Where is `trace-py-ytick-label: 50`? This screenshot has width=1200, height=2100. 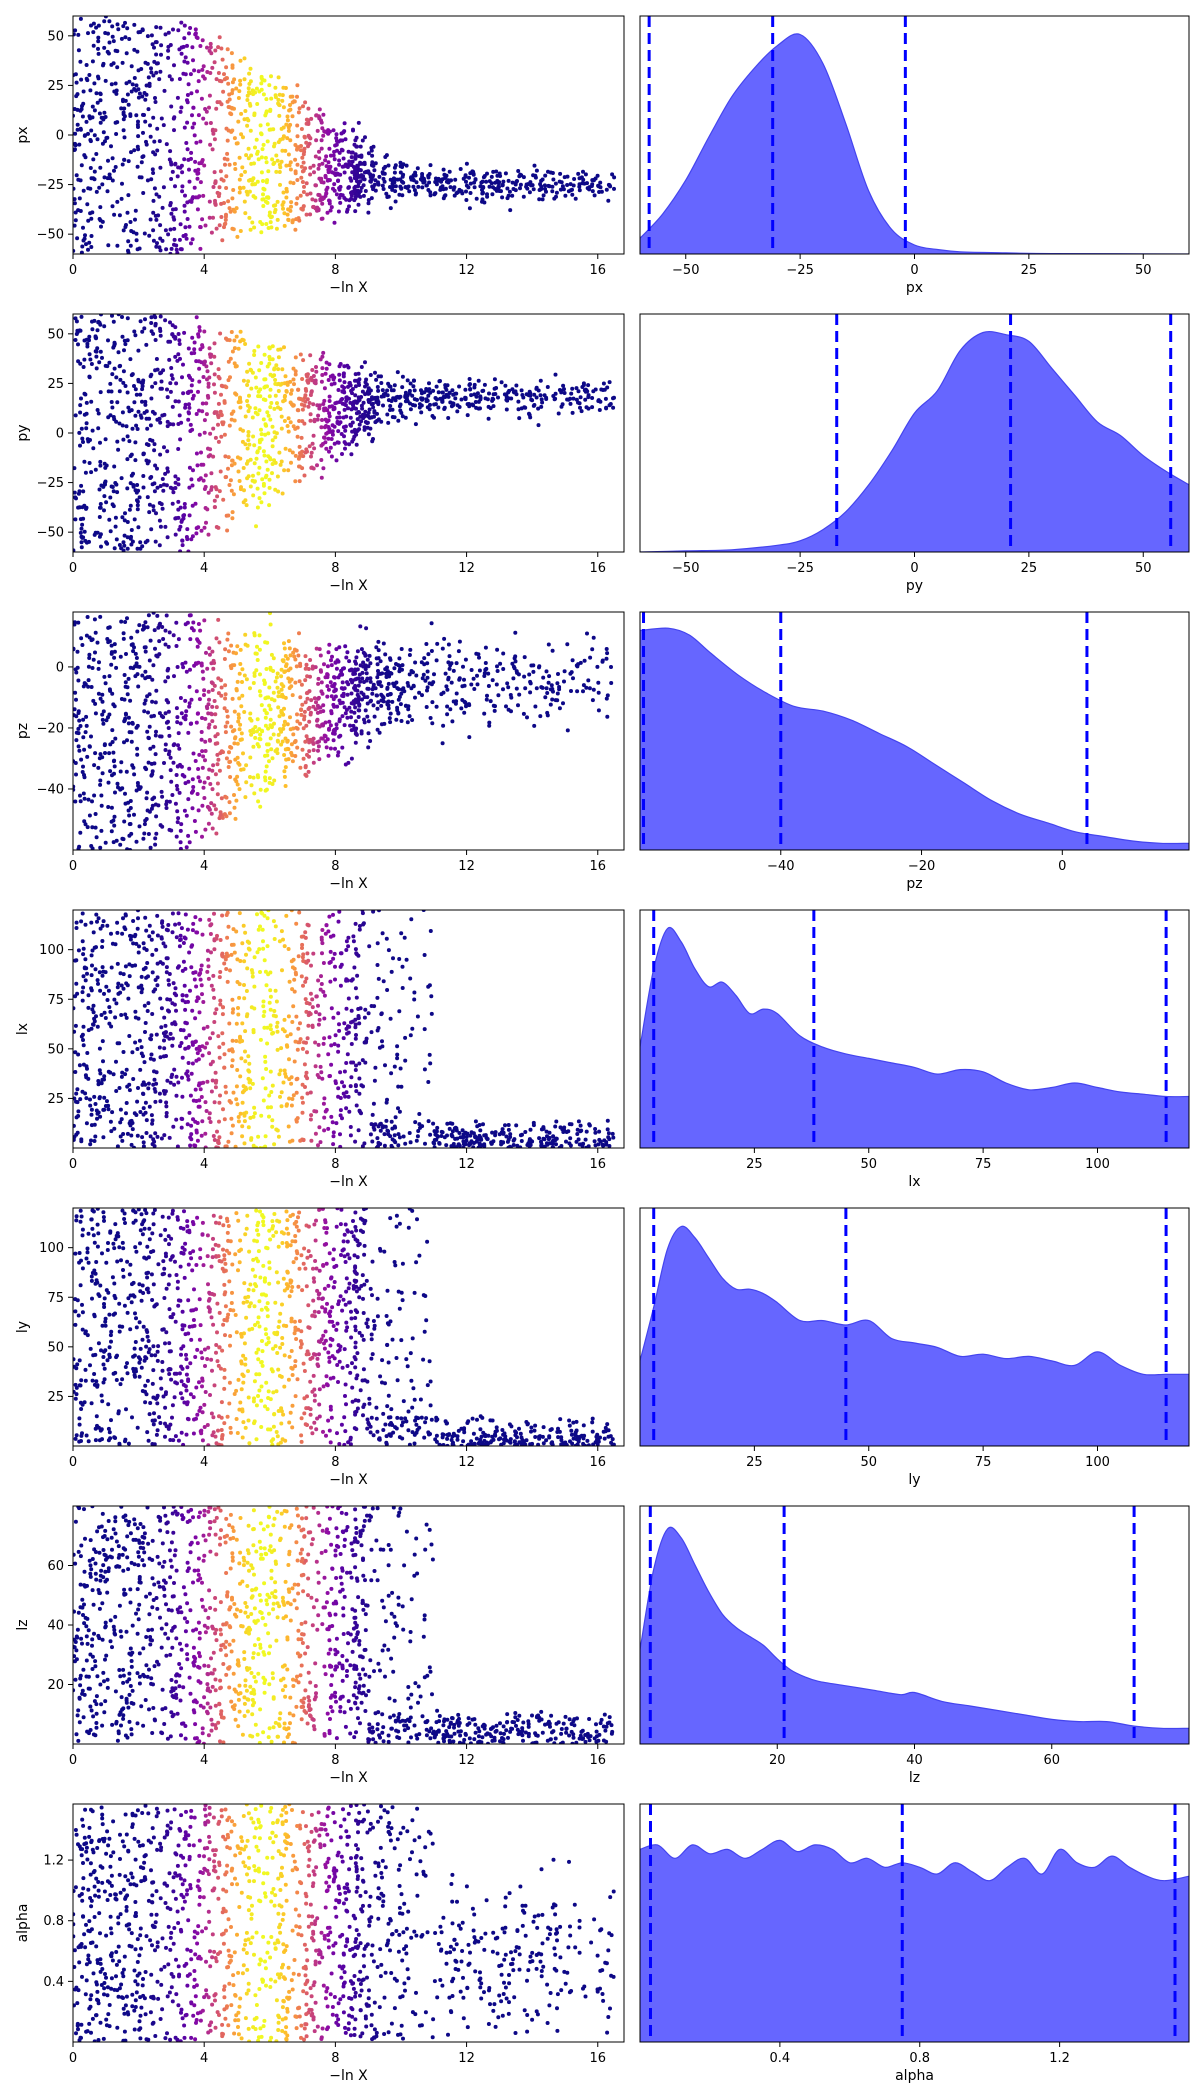 trace-py-ytick-label: 50 is located at coordinates (55, 334).